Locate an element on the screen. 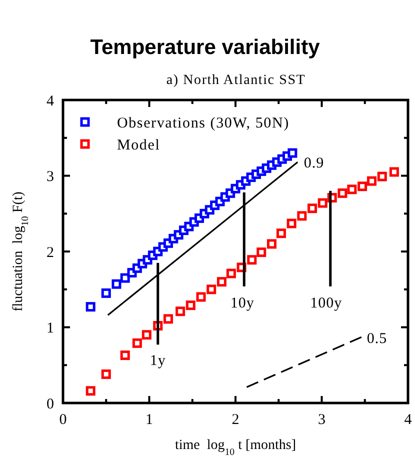  y-tick-label: 2 is located at coordinates (50, 252).